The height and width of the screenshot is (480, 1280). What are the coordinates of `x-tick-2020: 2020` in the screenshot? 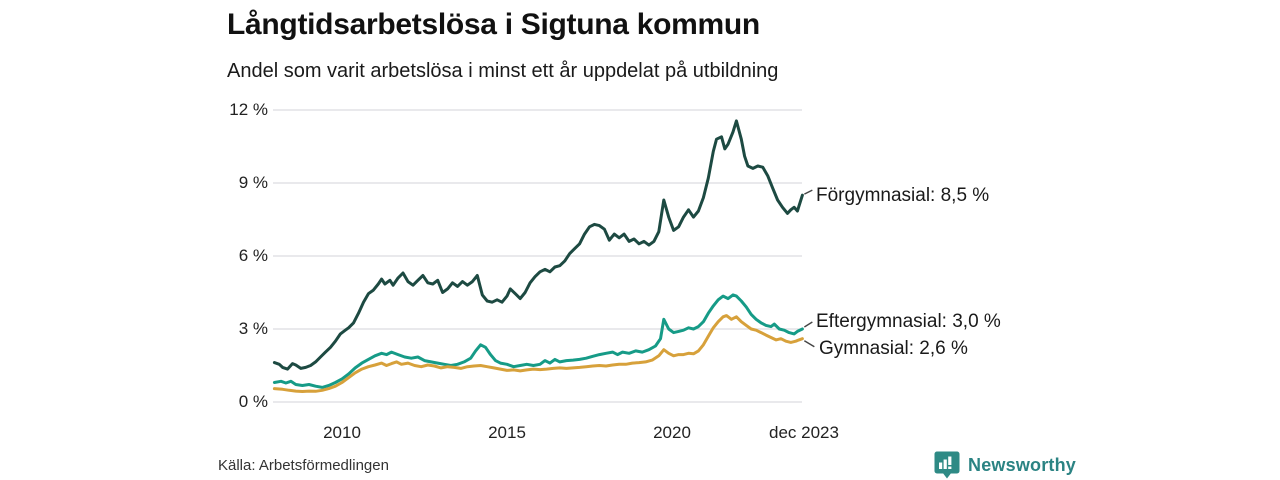 It's located at (672, 432).